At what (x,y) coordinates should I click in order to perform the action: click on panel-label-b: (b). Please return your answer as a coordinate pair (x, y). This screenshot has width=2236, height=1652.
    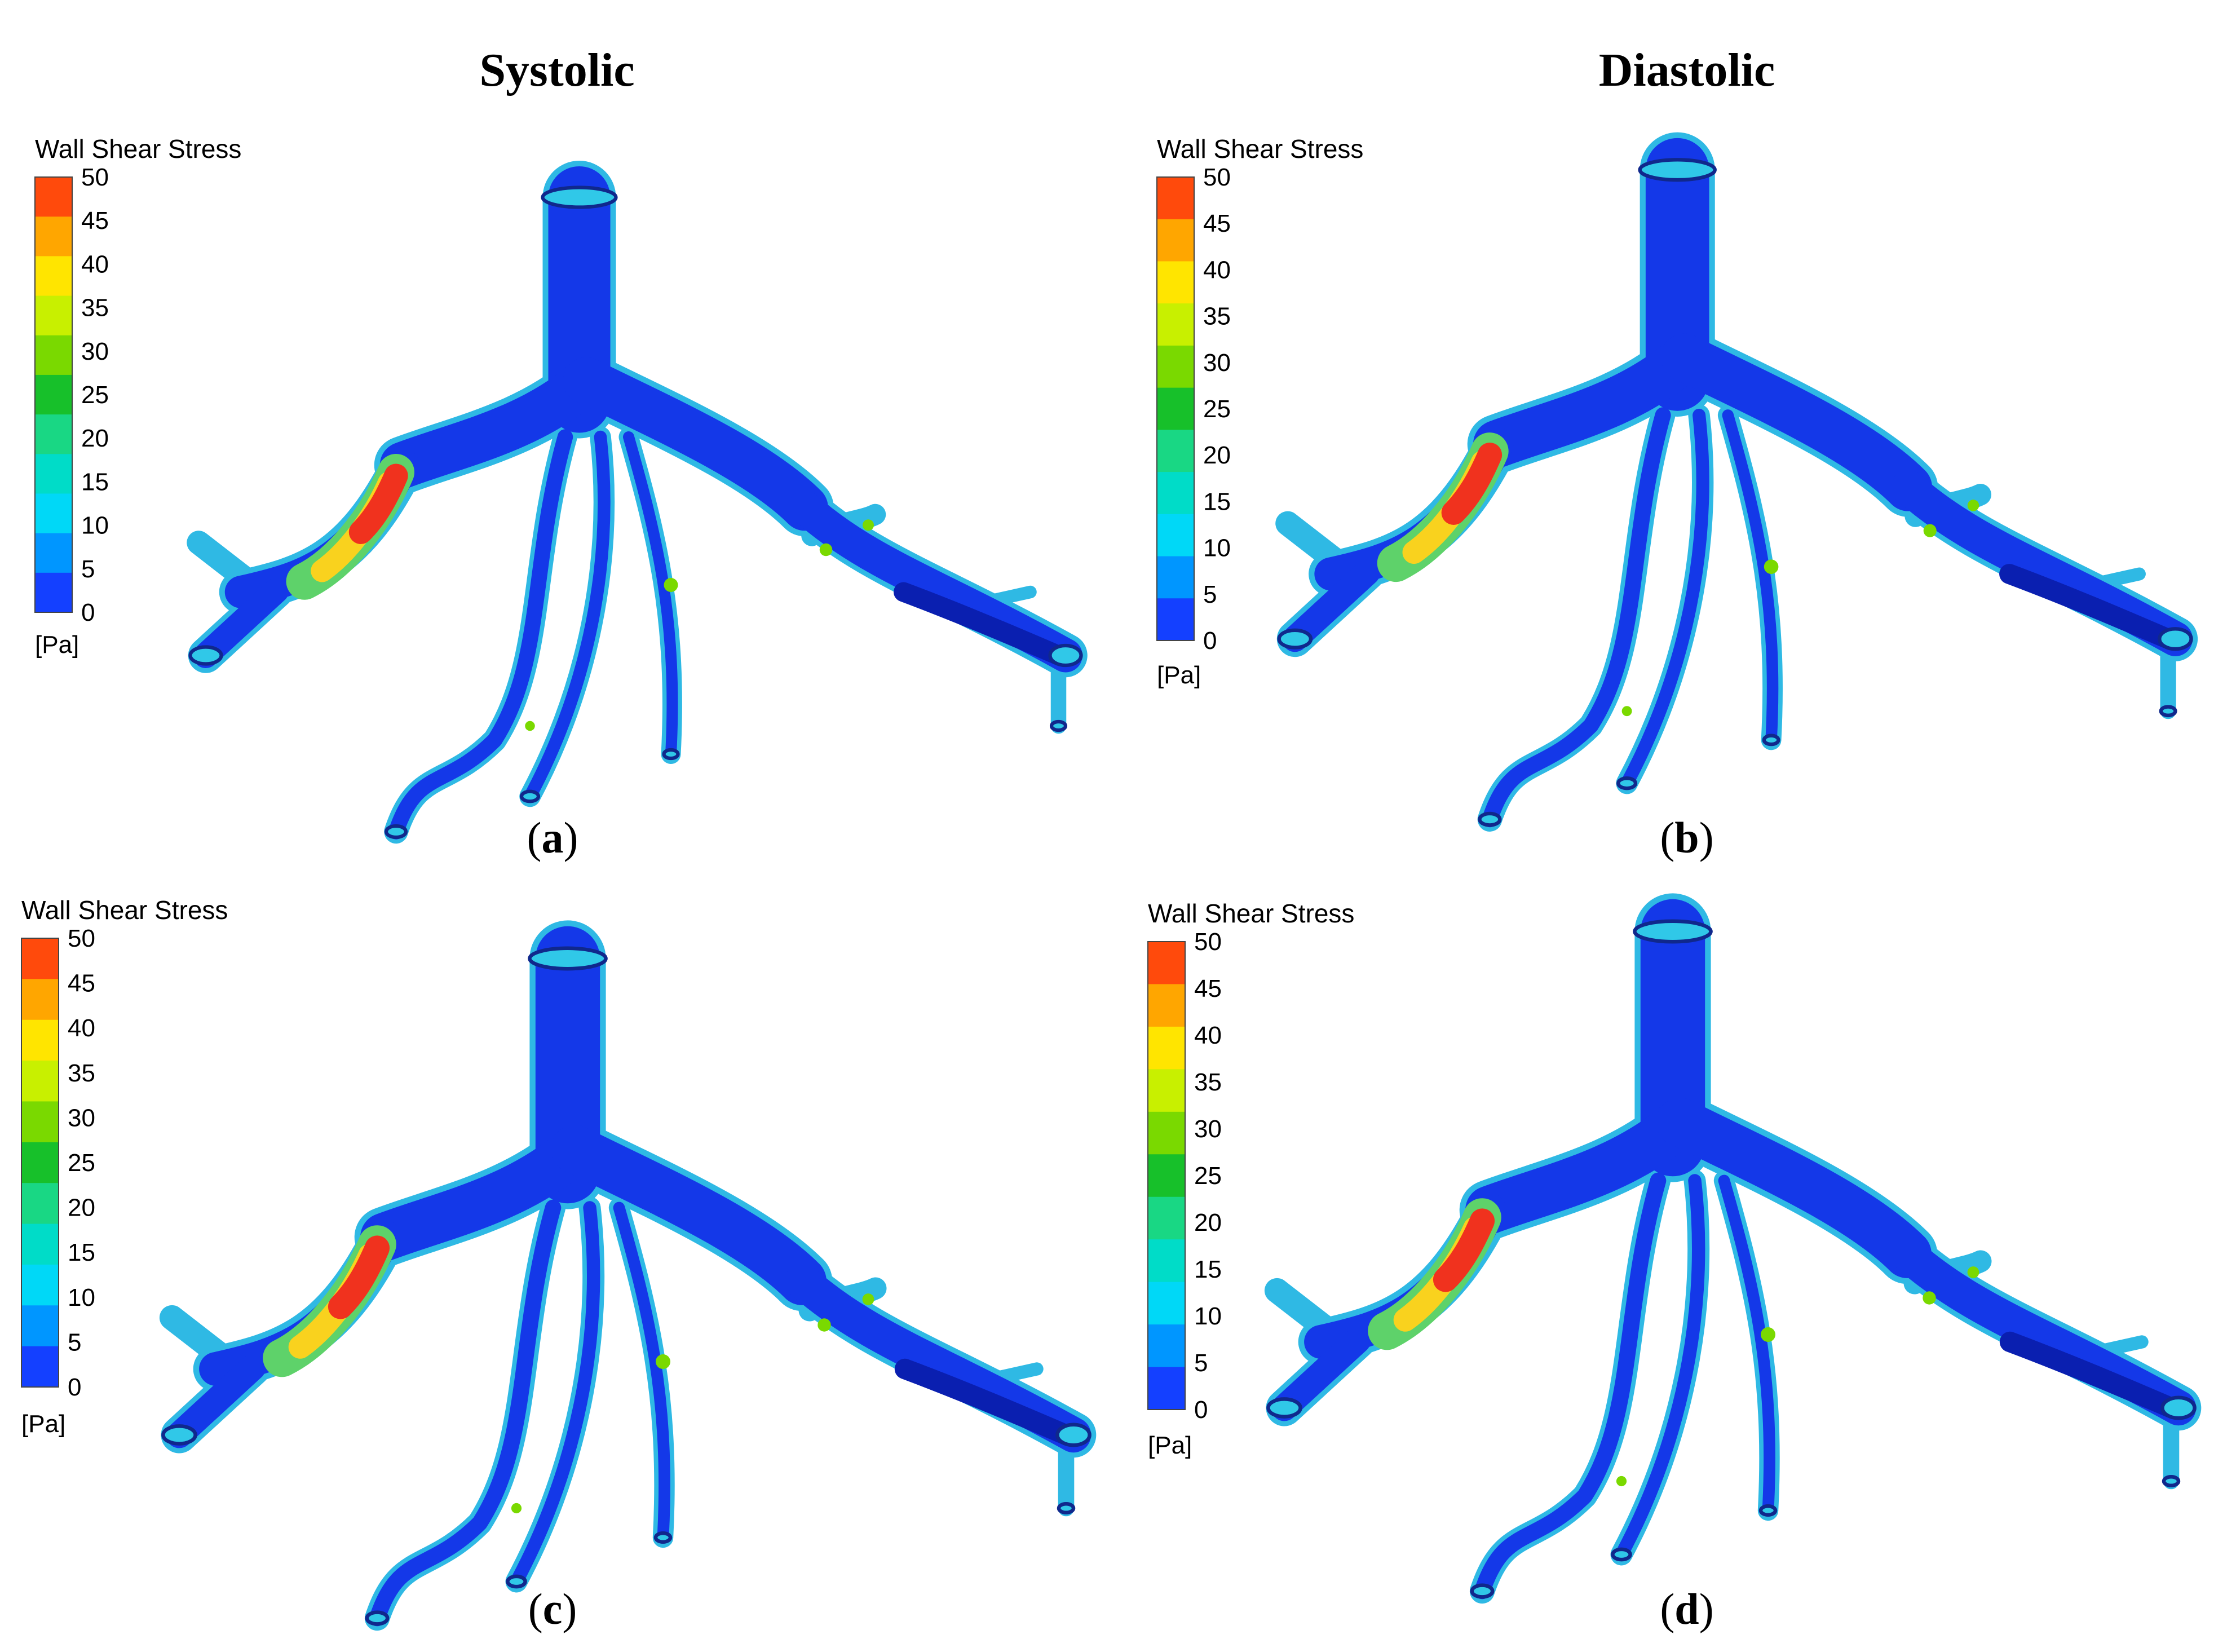
    Looking at the image, I should click on (1686, 837).